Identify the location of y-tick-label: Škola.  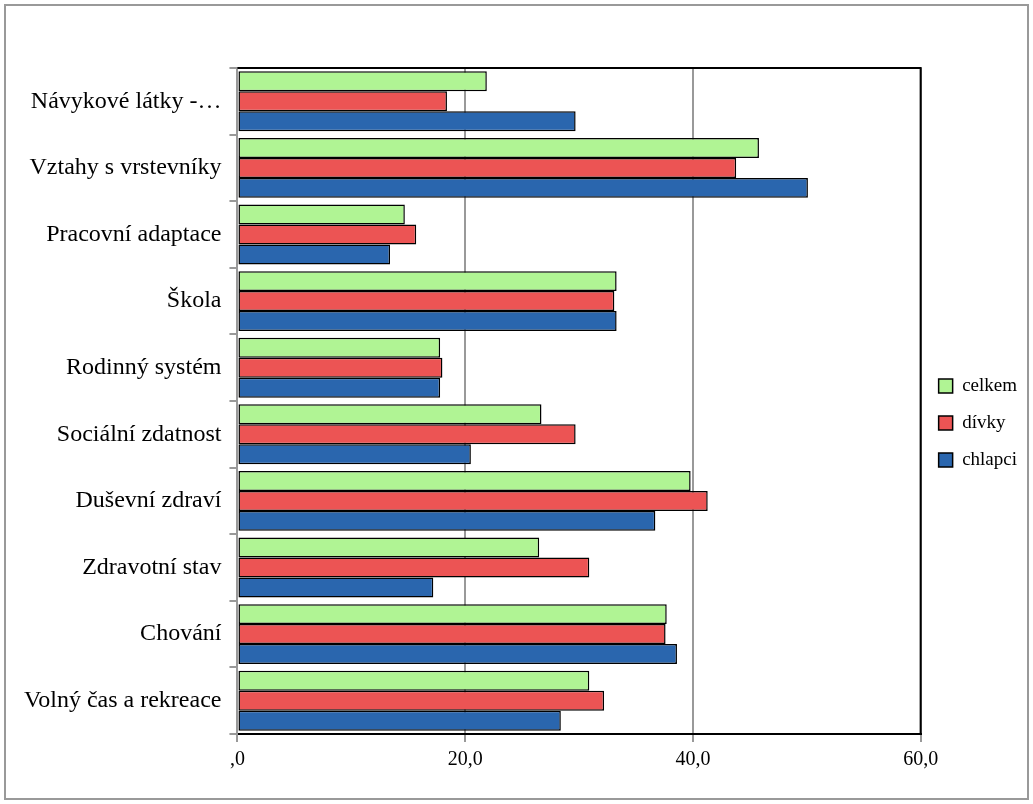
(194, 299).